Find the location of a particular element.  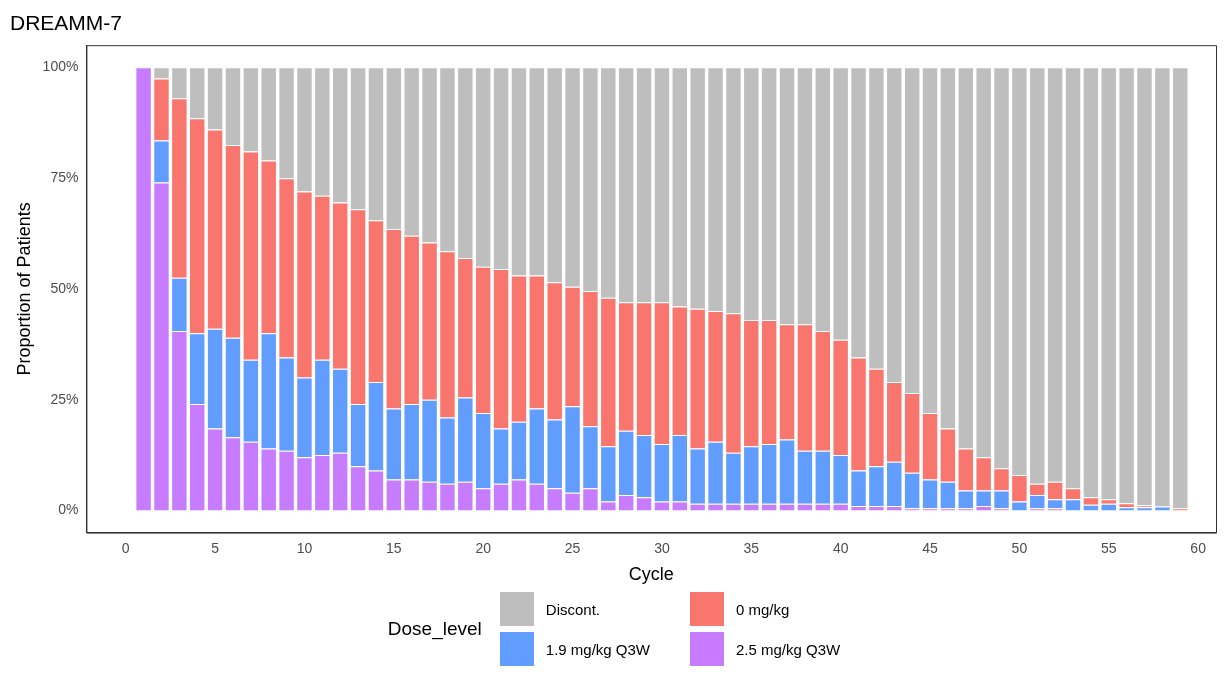

legend-label: 1.9 mg/kg Q3W is located at coordinates (597, 649).